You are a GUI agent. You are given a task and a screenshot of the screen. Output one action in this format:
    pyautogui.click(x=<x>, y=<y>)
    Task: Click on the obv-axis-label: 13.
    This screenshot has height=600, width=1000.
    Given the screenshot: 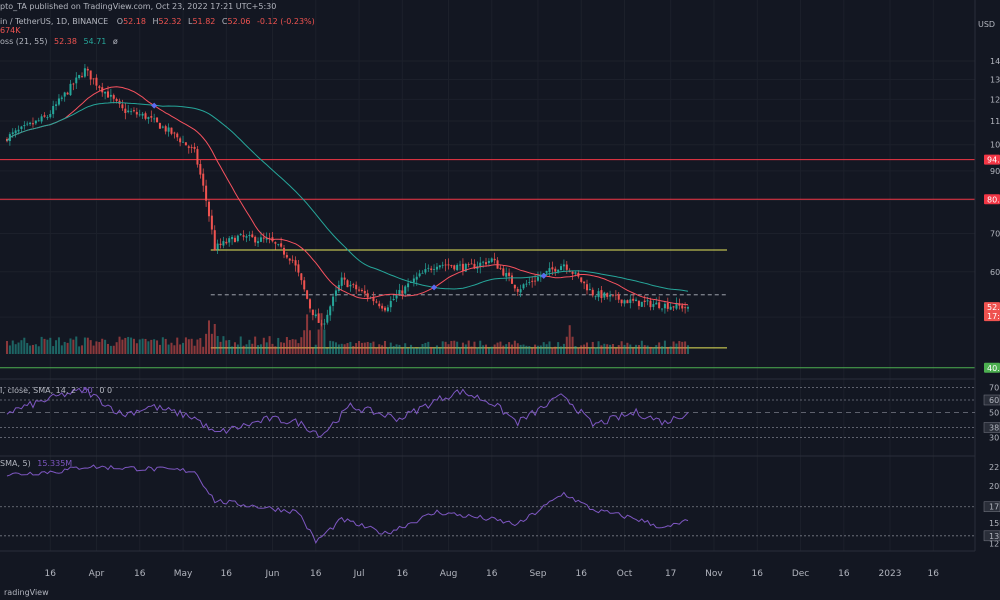 What is the action you would take?
    pyautogui.click(x=994, y=536)
    